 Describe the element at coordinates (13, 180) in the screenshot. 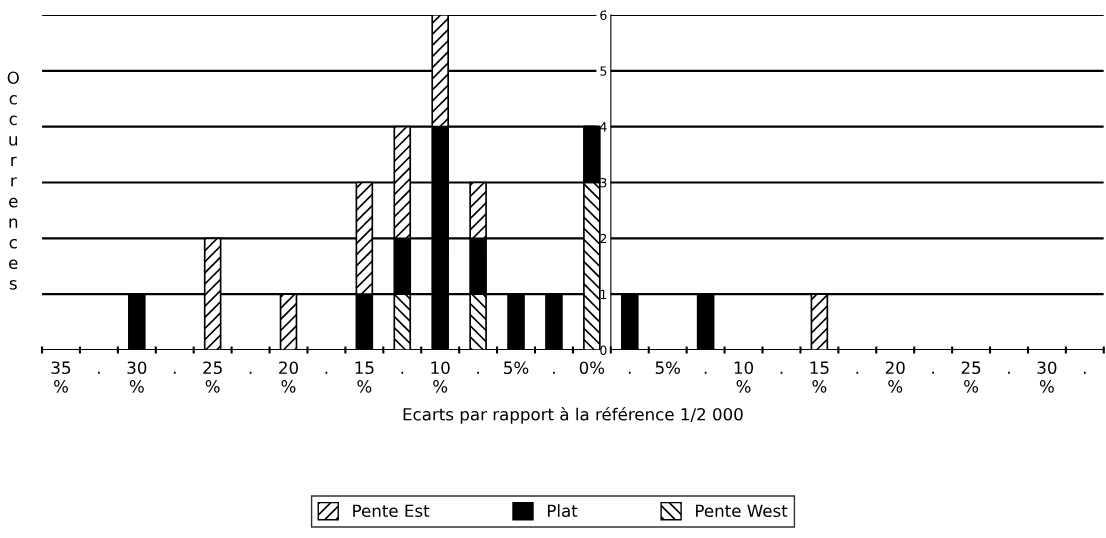

I see `text: Occurrences` at that location.